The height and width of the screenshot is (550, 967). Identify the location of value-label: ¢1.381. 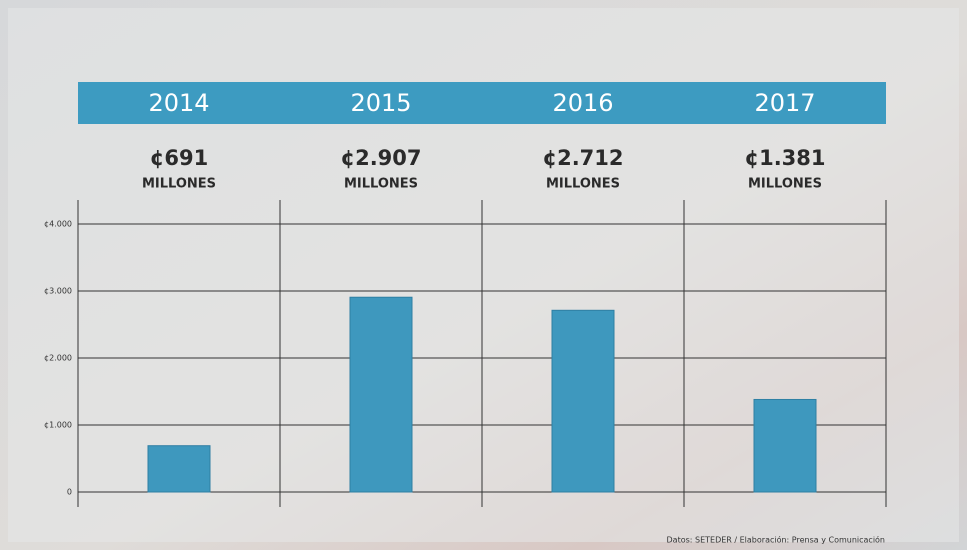
(784, 158).